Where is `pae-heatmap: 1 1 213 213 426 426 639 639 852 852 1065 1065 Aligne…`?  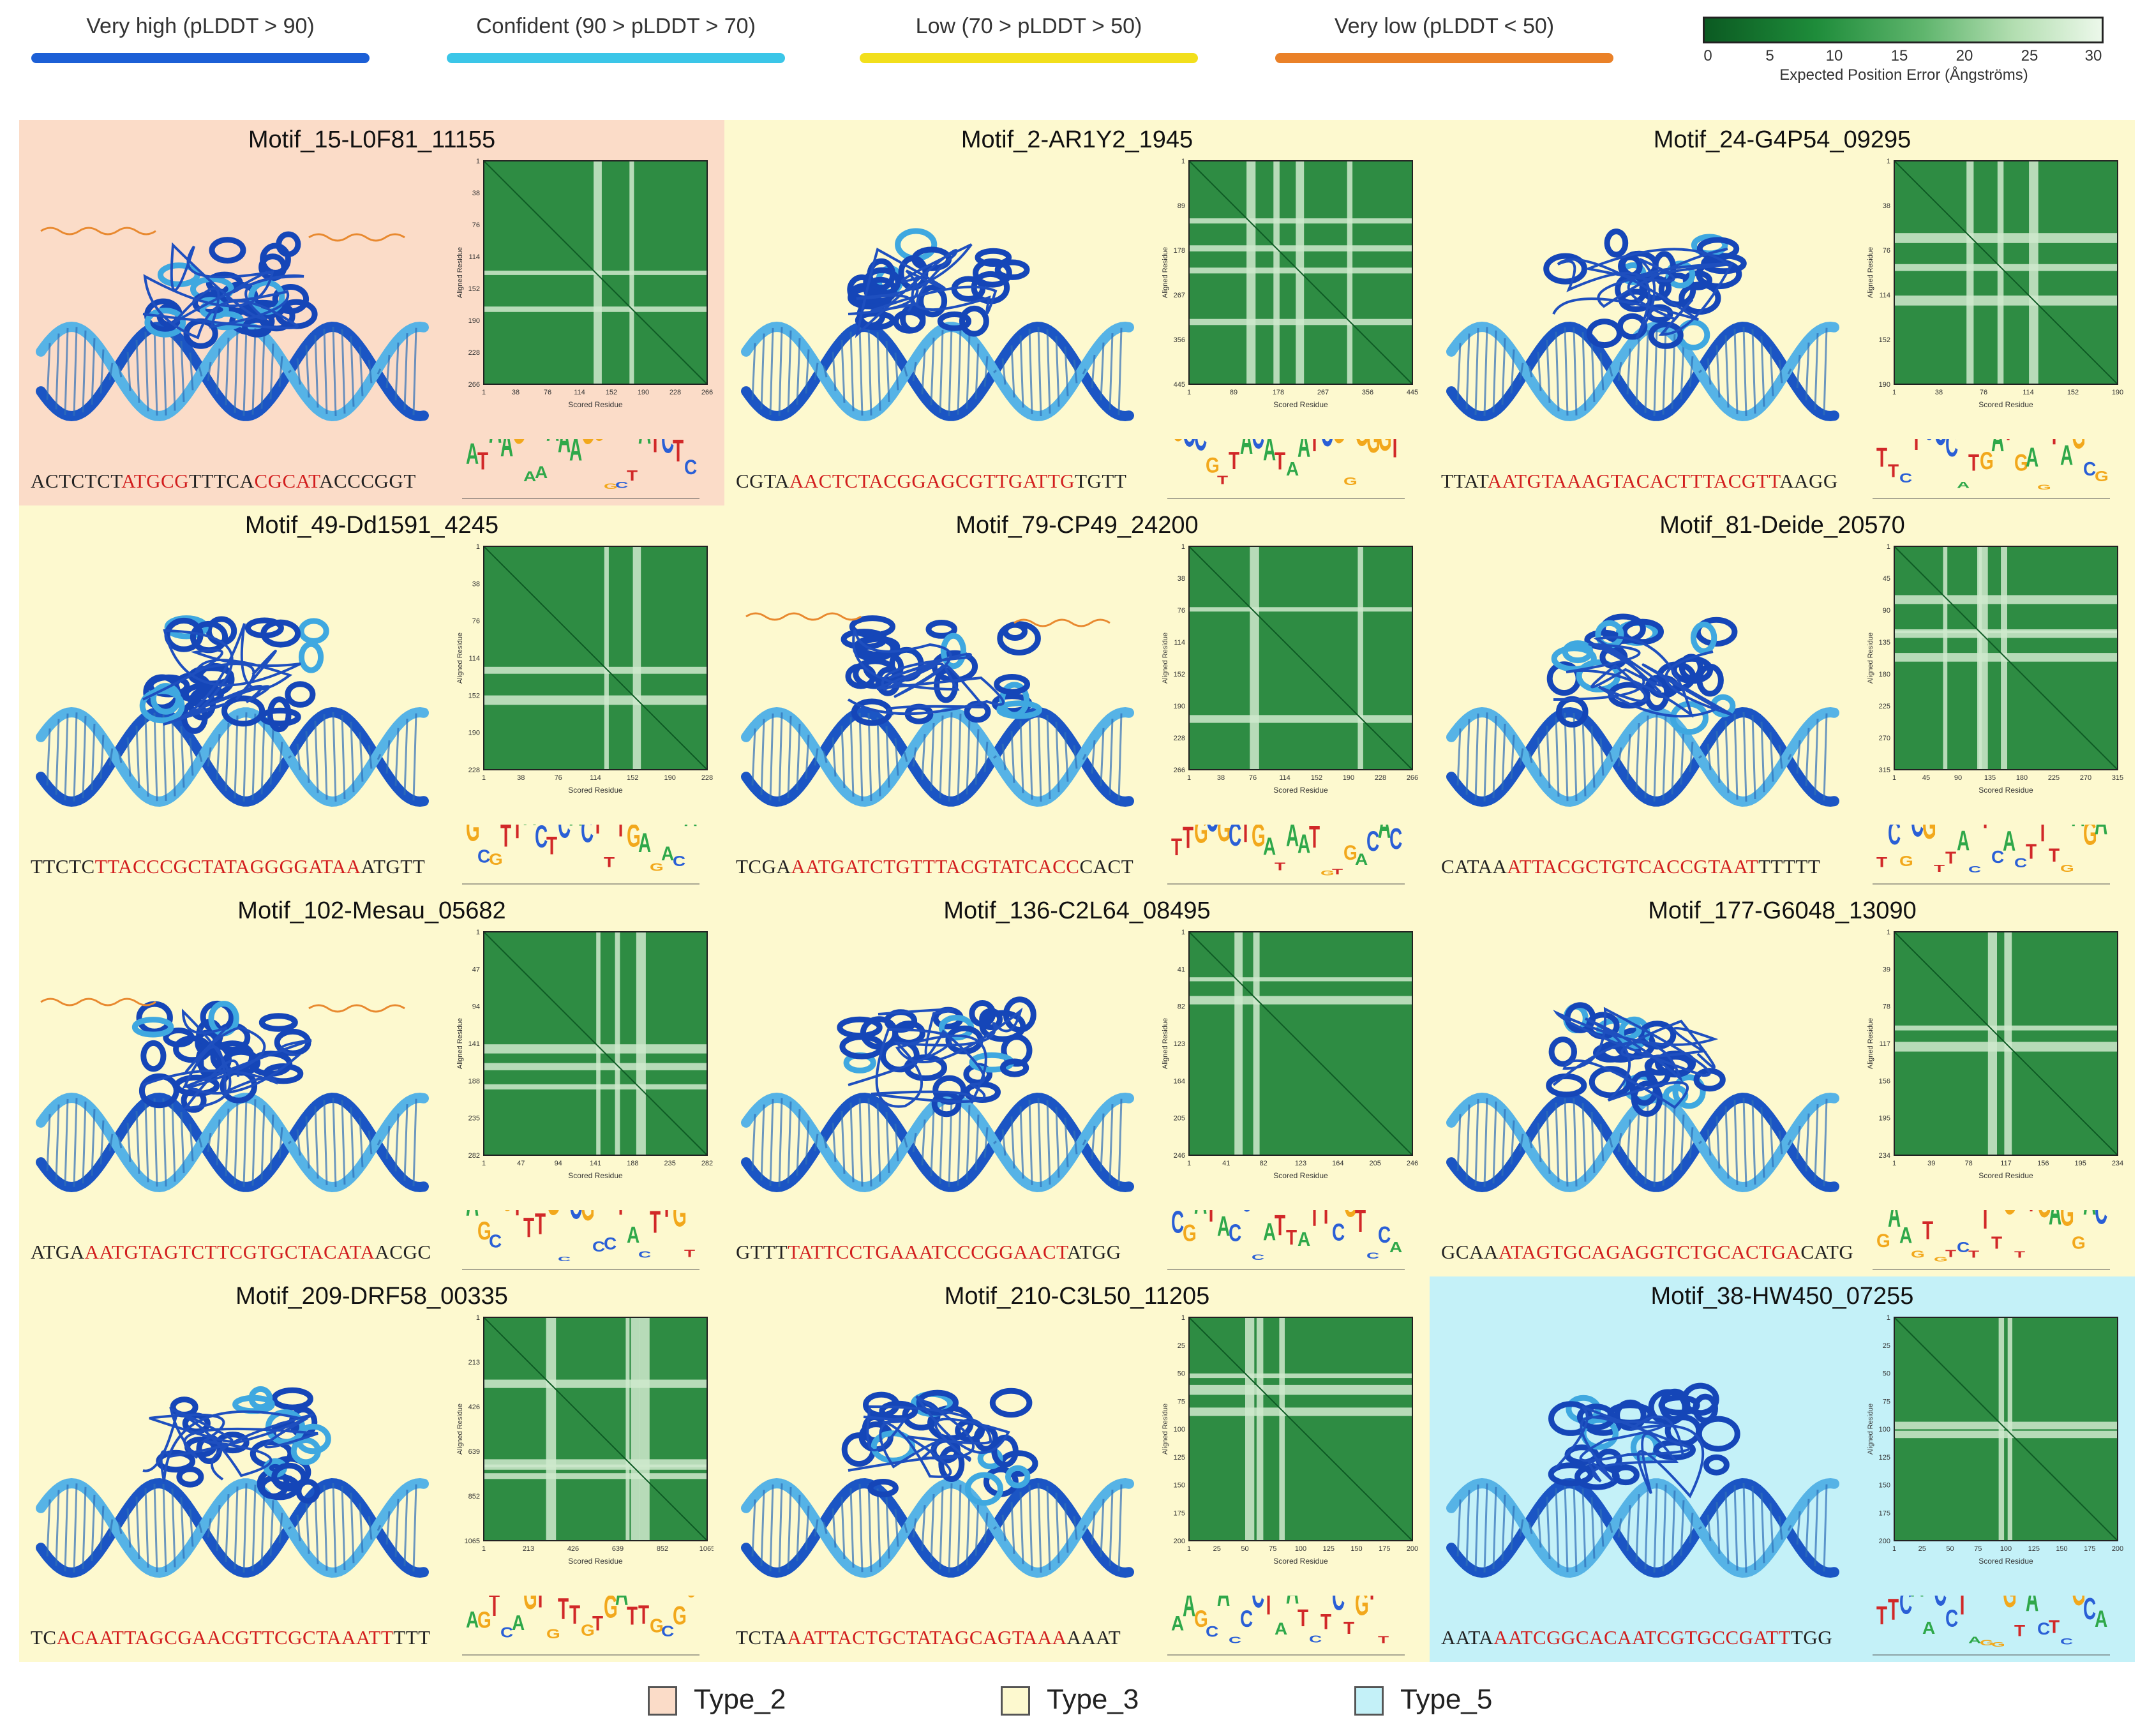
pae-heatmap: 1 1 213 213 426 426 639 639 852 852 1065 1065 Aligne… is located at coordinates (585, 1440).